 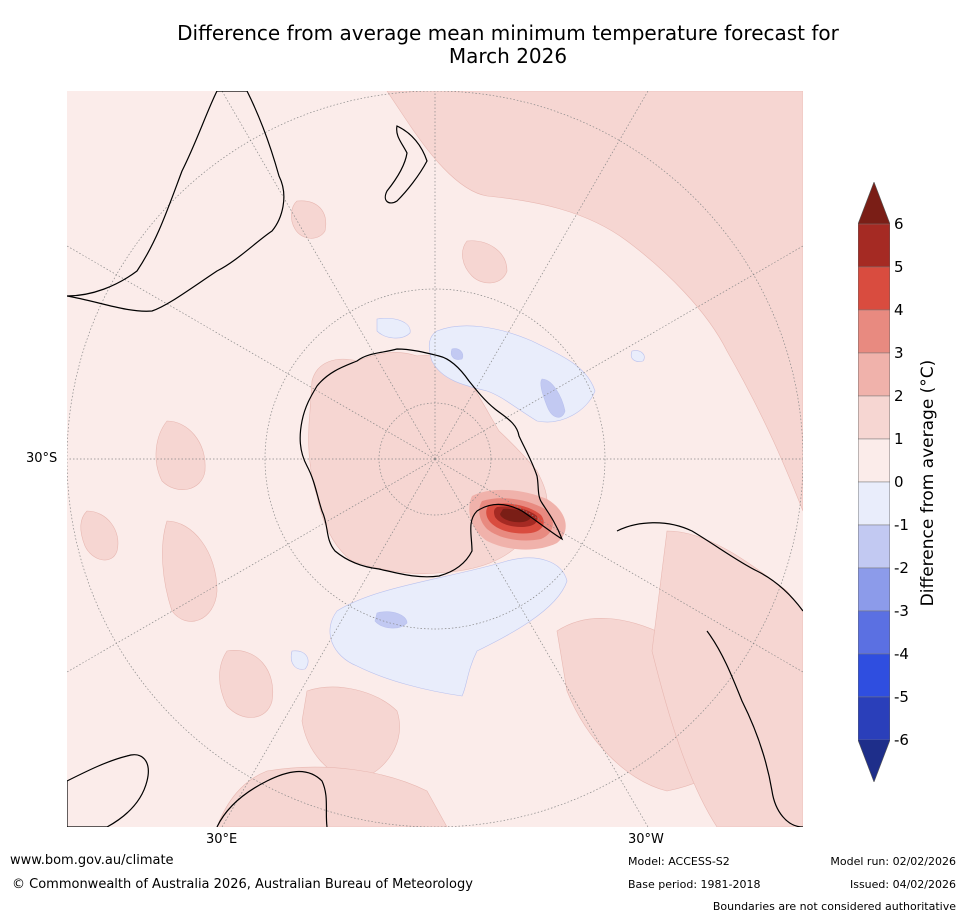 I want to click on footer-model: Model: ACCESS-S2, so click(x=679, y=861).